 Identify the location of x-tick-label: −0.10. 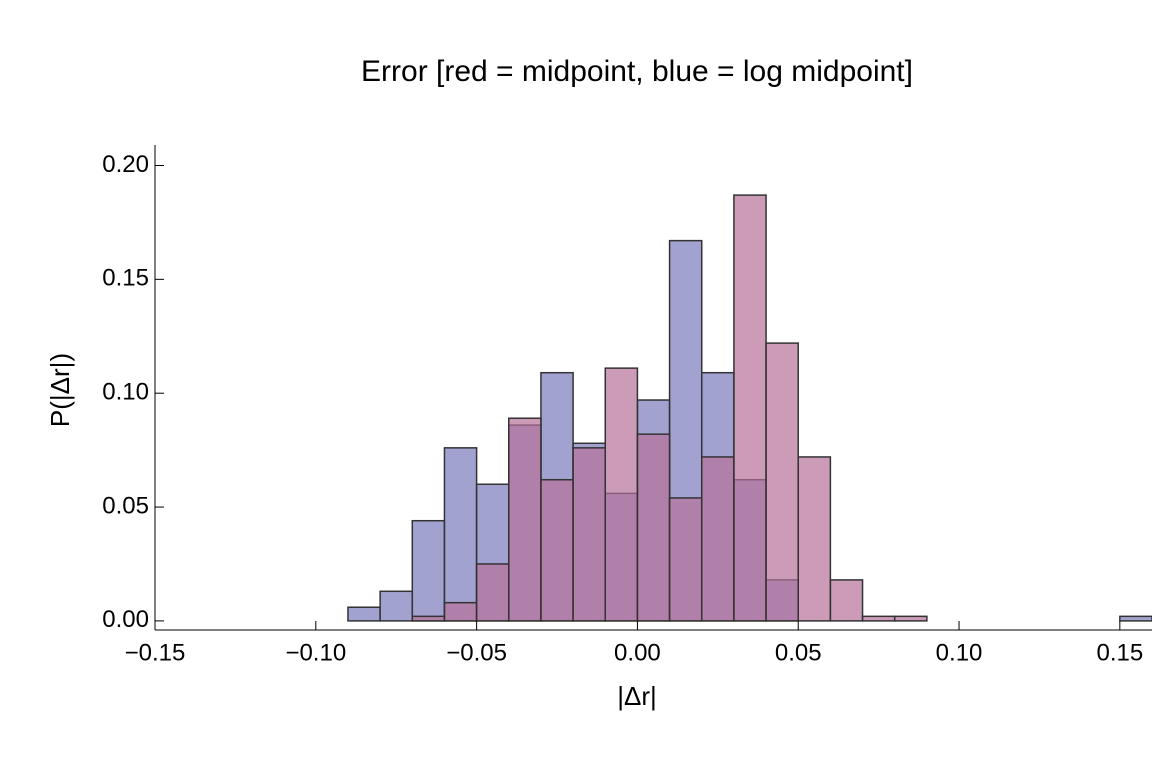
(315, 652).